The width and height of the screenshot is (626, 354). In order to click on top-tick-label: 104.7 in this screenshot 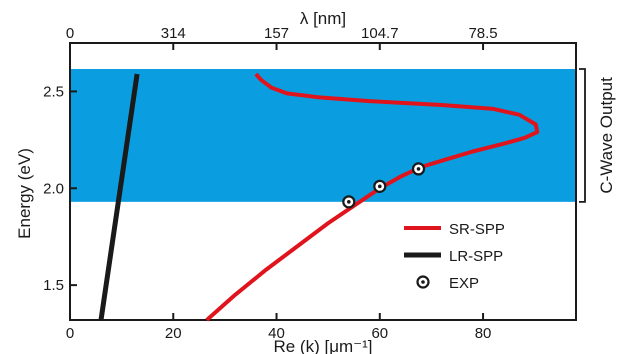, I will do `click(380, 33)`.